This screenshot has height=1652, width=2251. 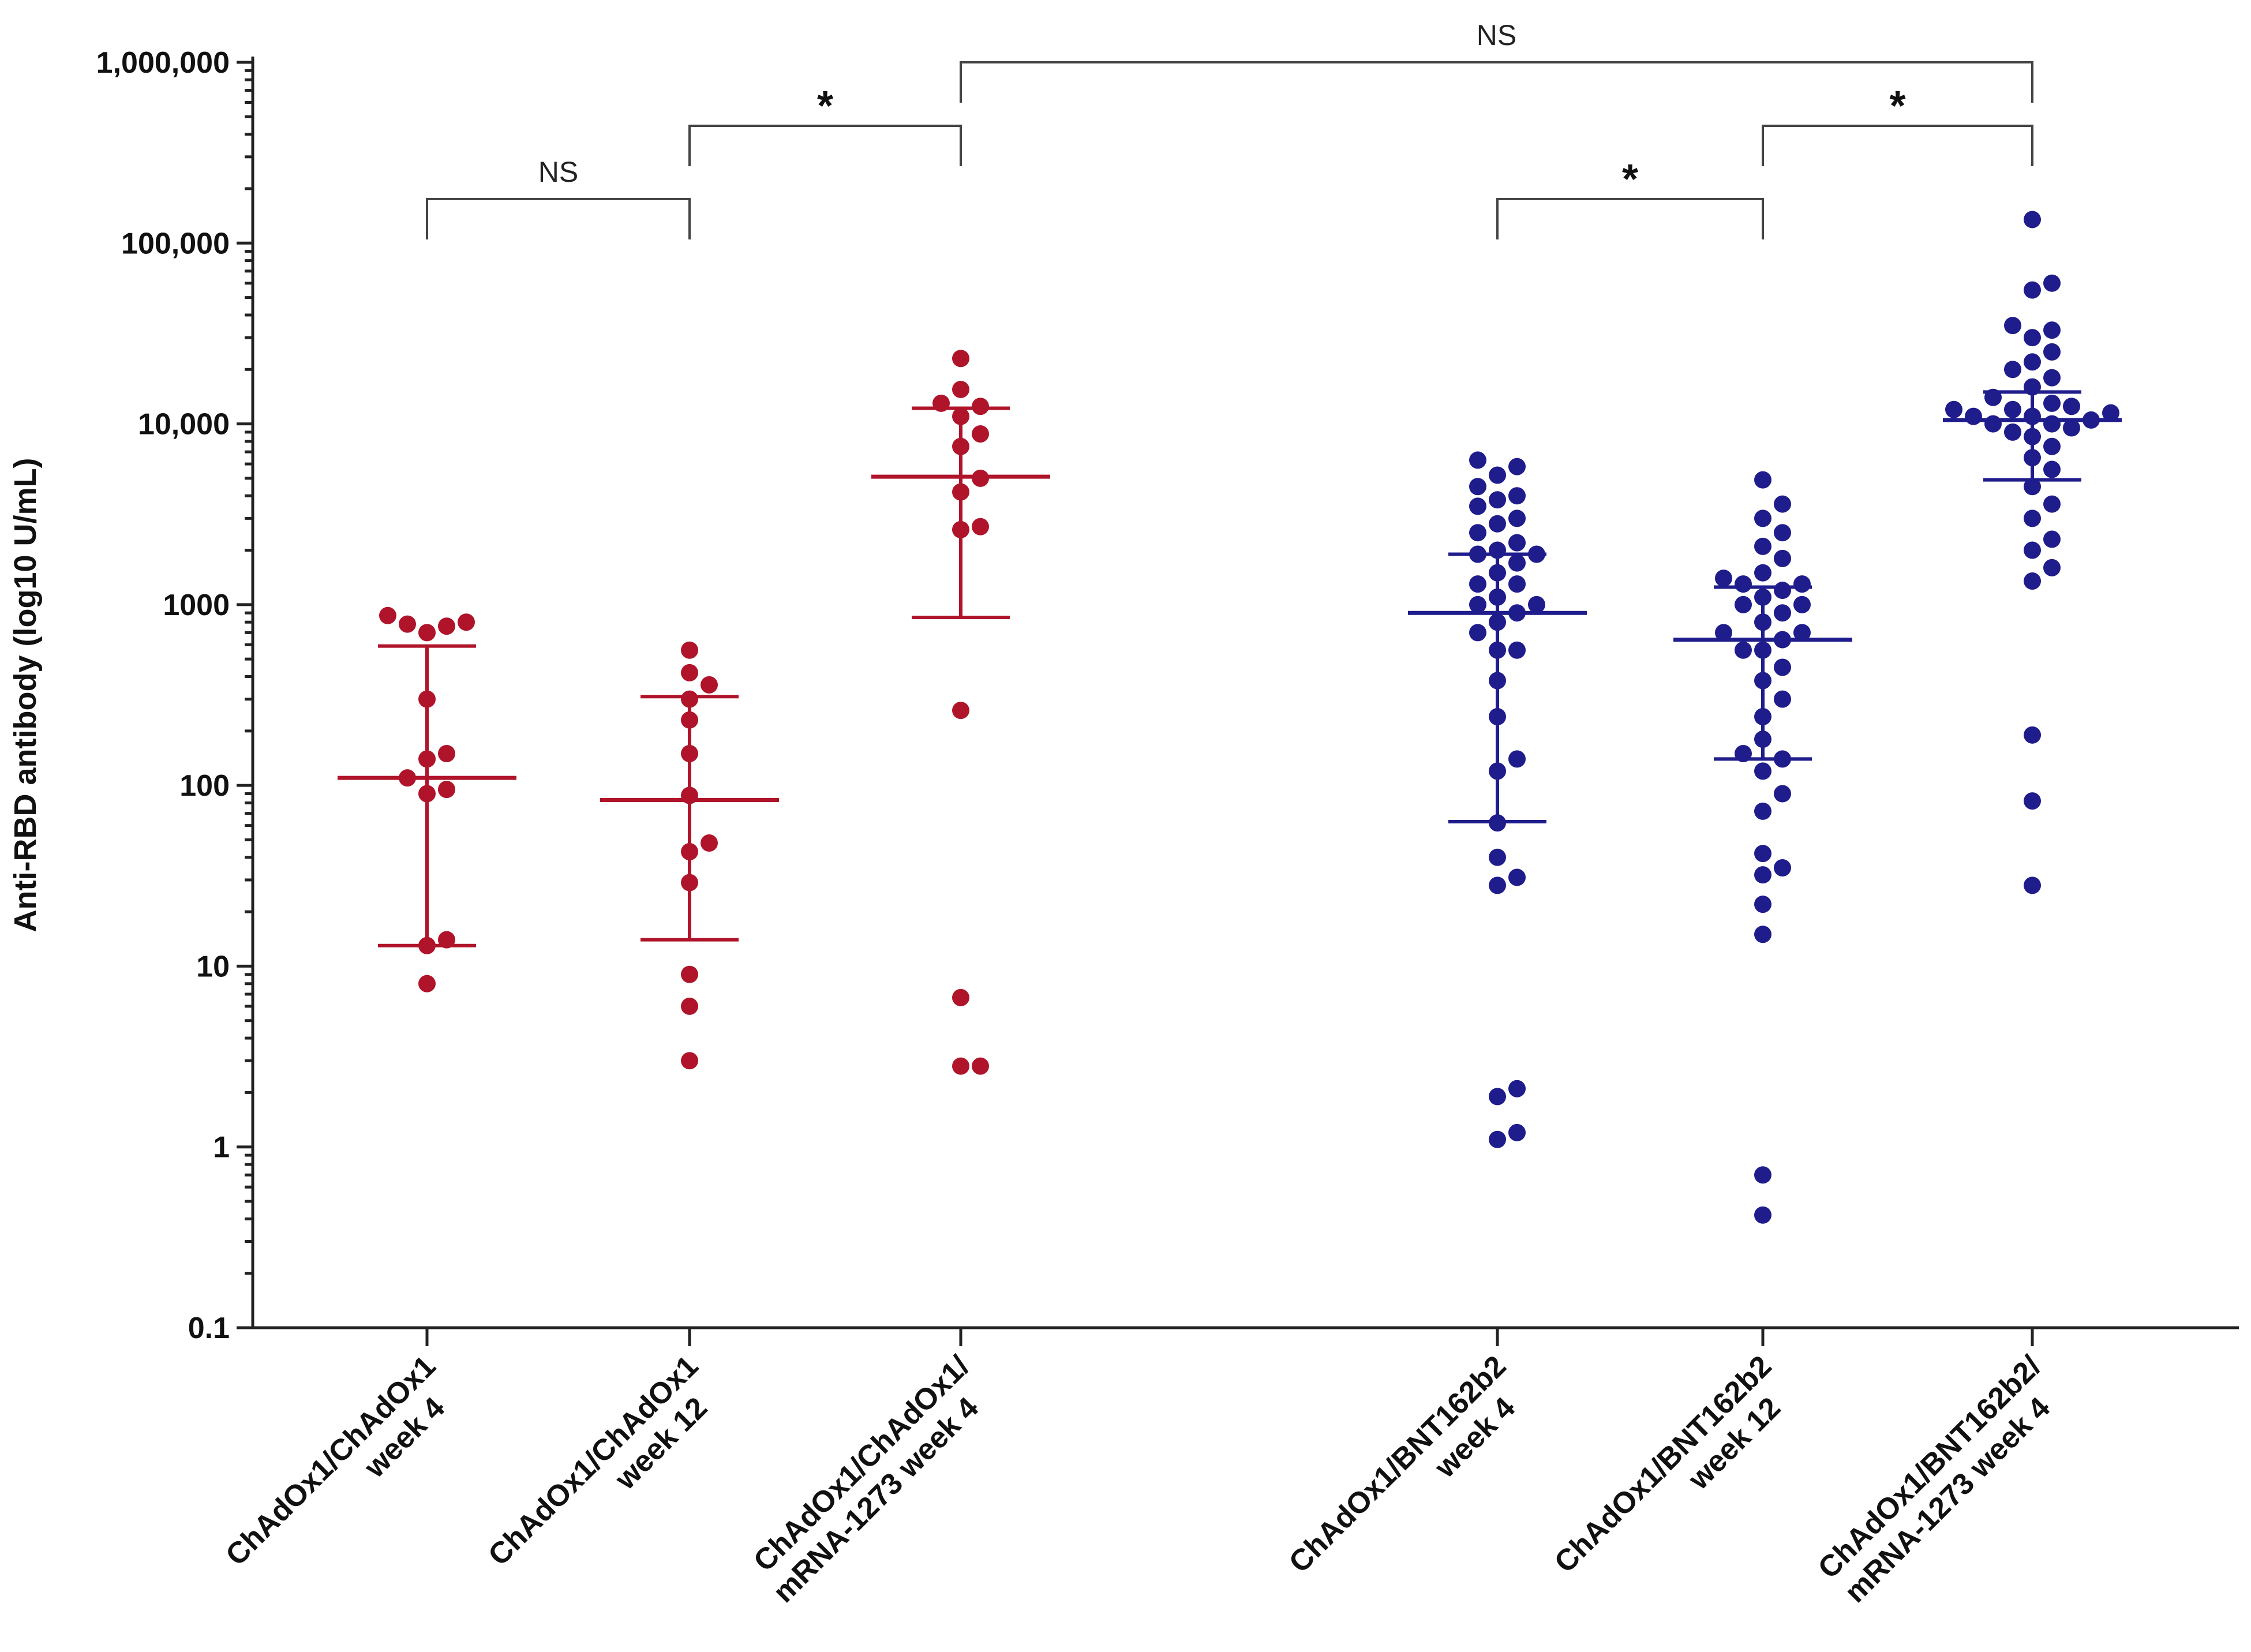 What do you see at coordinates (1675, 1476) in the screenshot?
I see `category-label: ChAdOx1/BNT162b2week 12` at bounding box center [1675, 1476].